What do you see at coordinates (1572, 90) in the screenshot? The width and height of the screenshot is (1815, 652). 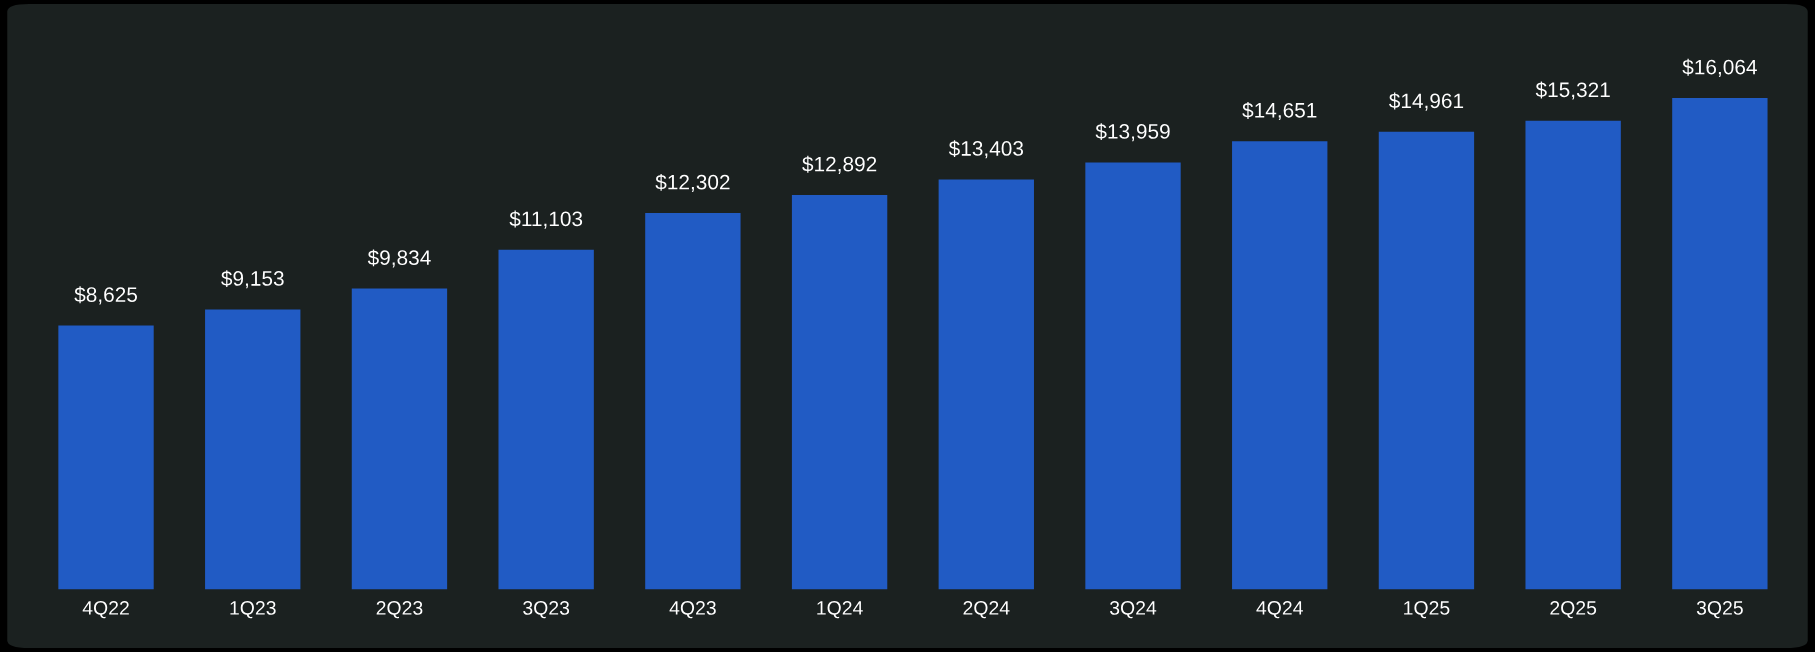 I see `data-label: $15,321` at bounding box center [1572, 90].